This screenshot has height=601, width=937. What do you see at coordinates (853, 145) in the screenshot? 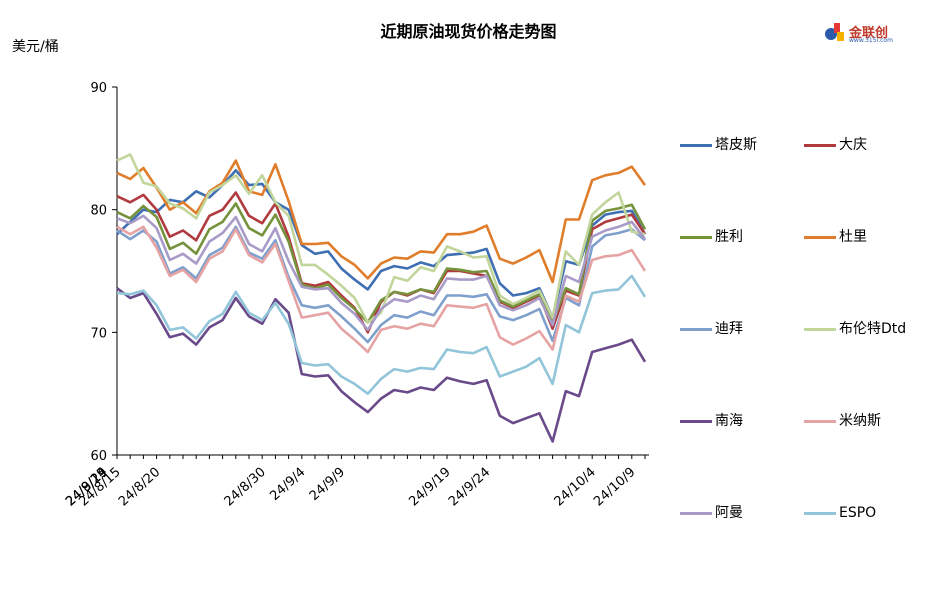
I see `legend-label: 大庆` at bounding box center [853, 145].